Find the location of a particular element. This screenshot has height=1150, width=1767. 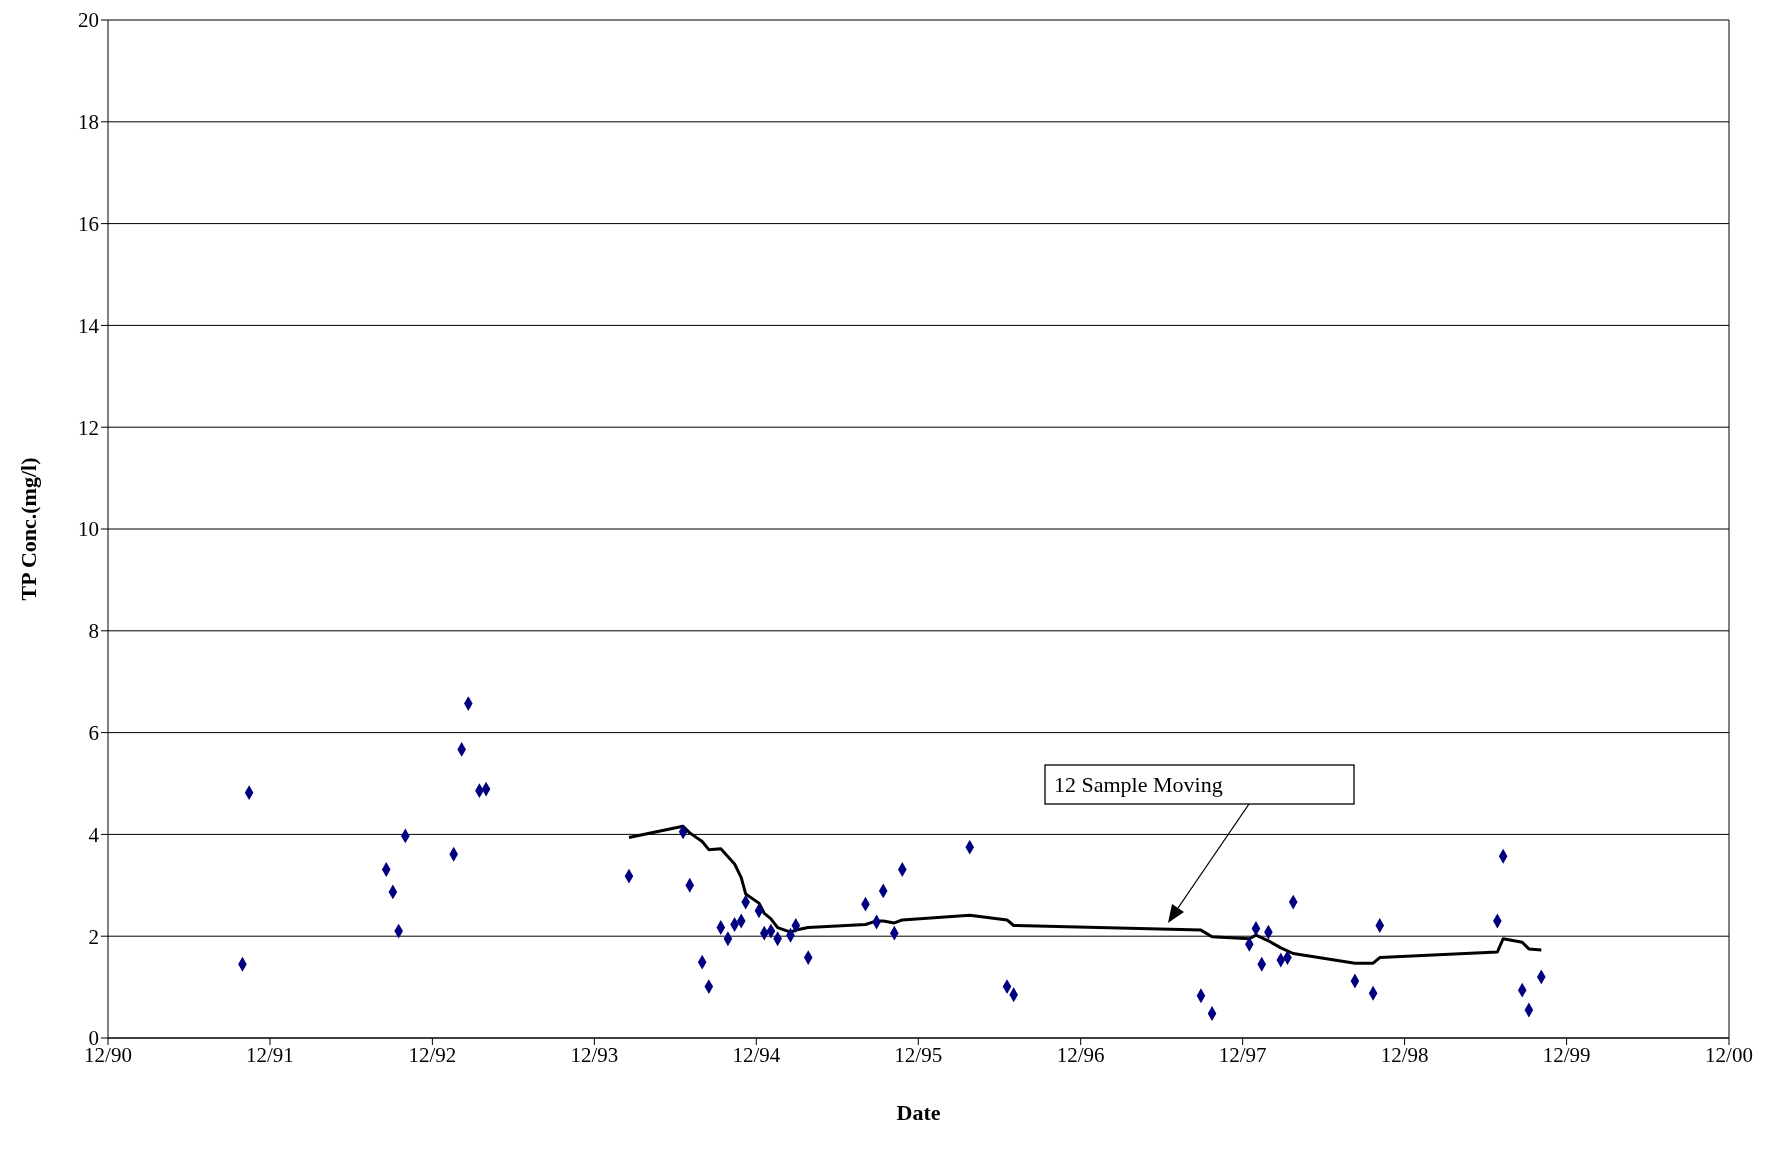

y-axis-title: TP Conc.(mg/l) is located at coordinates (28, 529).